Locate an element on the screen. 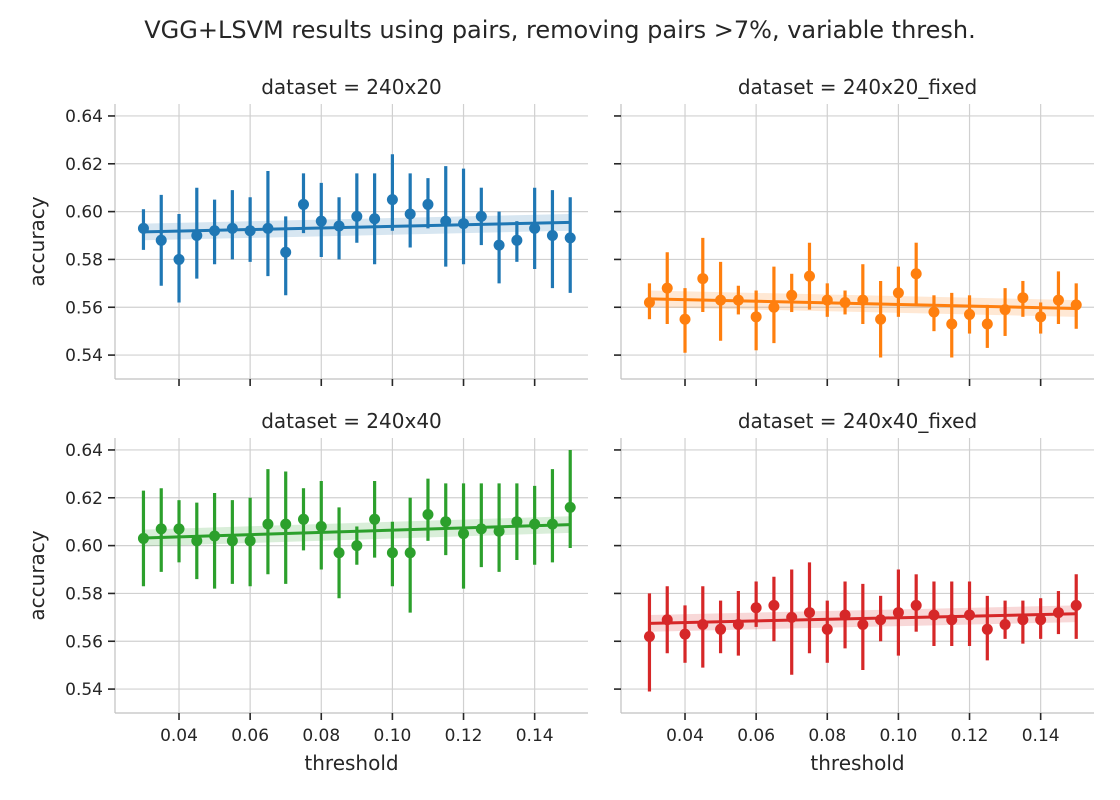 This screenshot has height=800, width=1120. facet-title: dataset = 240x40 is located at coordinates (351, 421).